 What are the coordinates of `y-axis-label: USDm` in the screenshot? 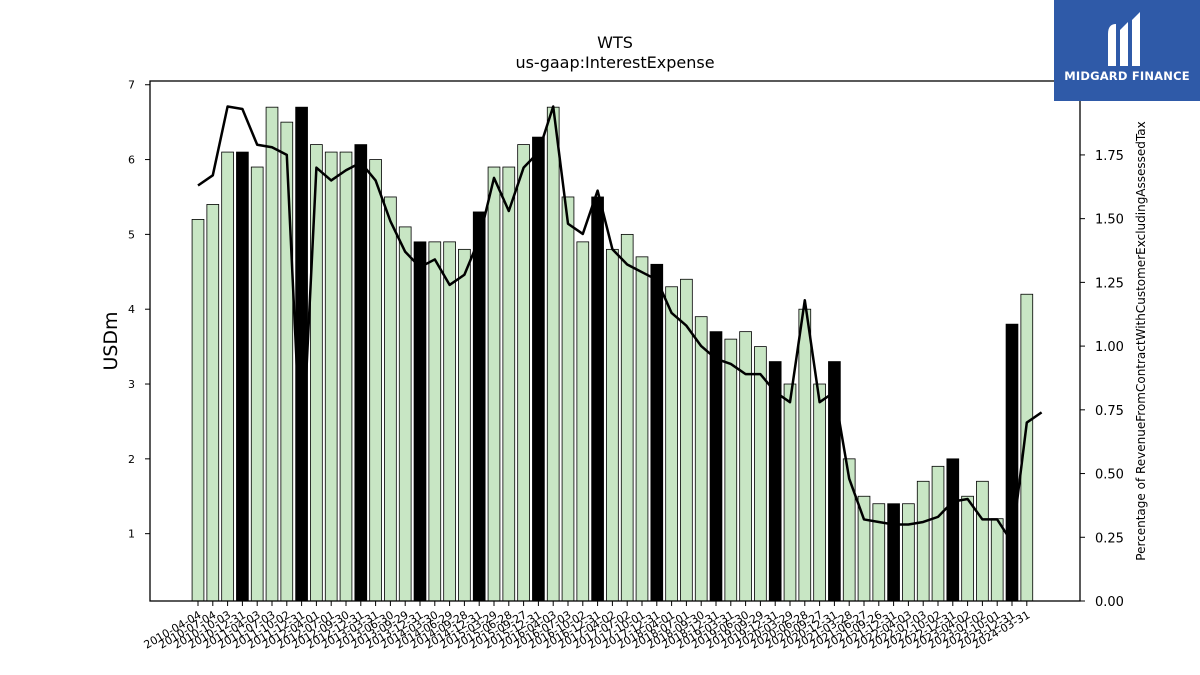 It's located at (111, 340).